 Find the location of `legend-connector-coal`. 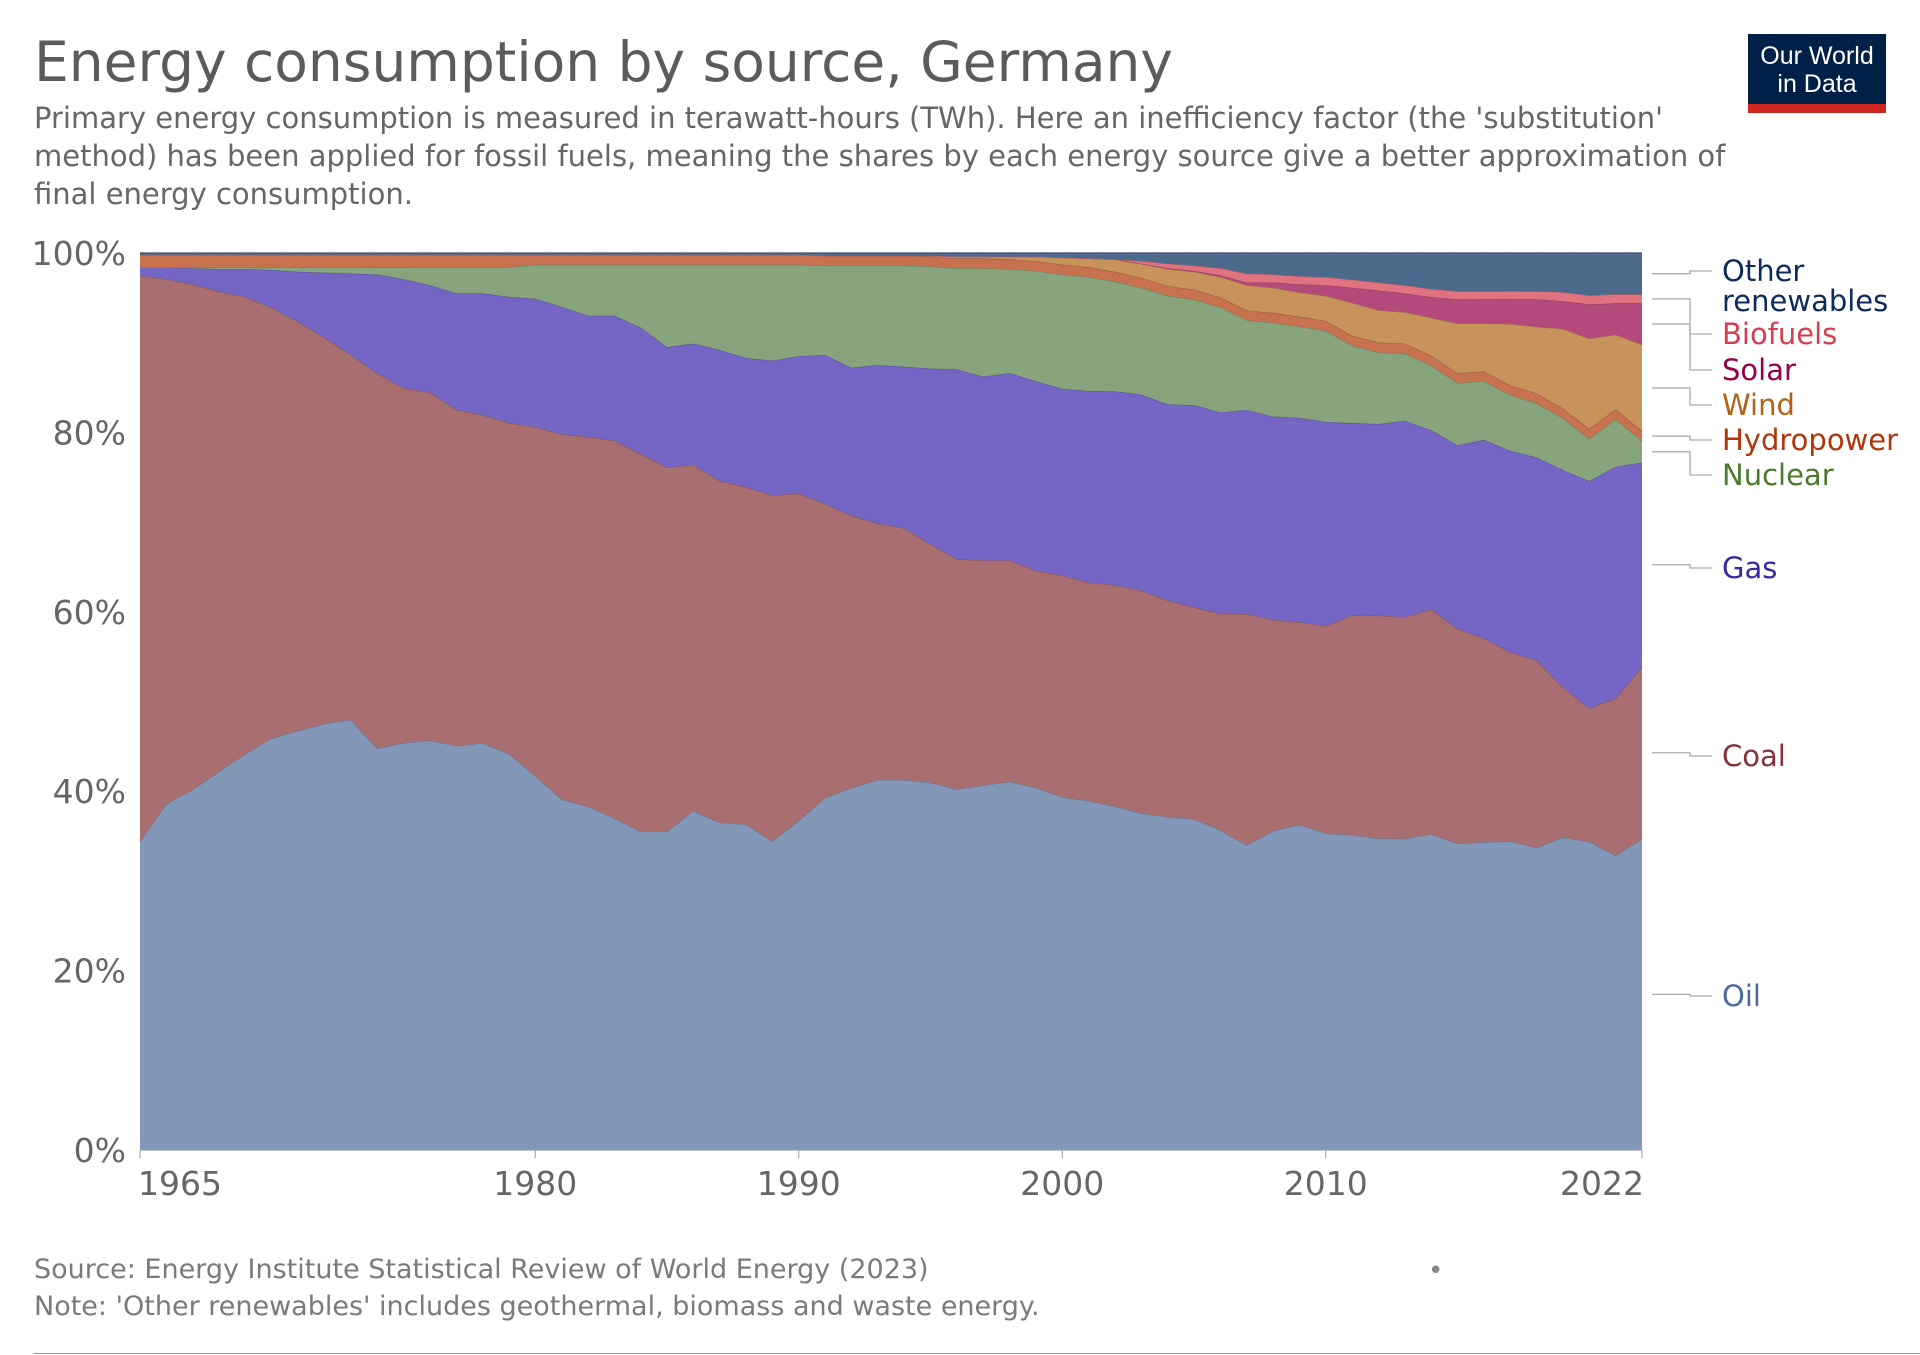

legend-connector-coal is located at coordinates (1682, 754).